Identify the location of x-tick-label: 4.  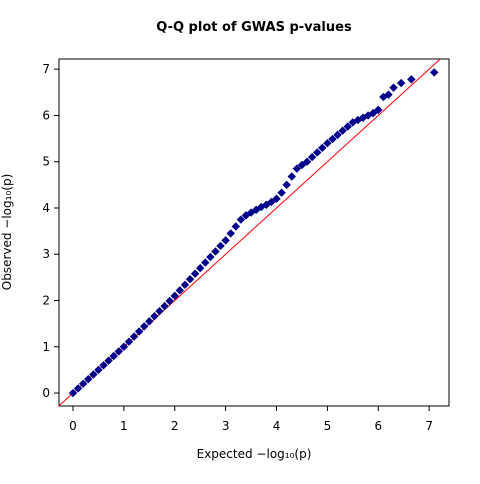
(277, 426).